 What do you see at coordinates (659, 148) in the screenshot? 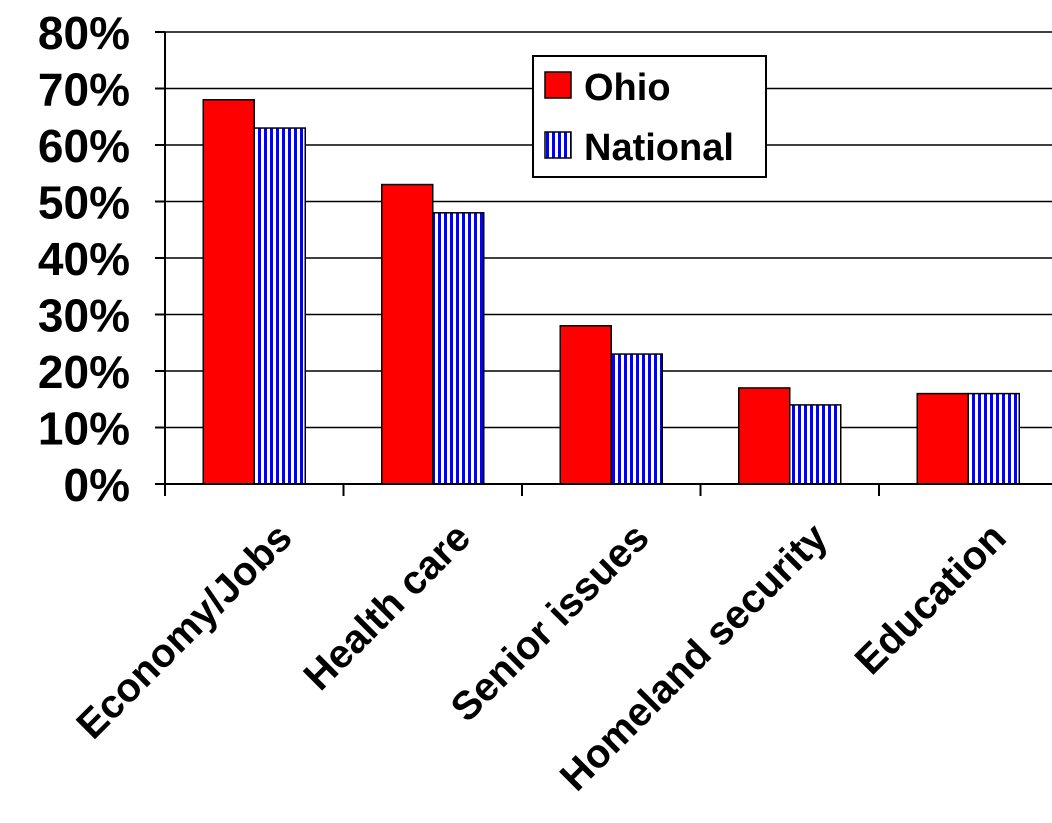
I see `legend-label-national: National` at bounding box center [659, 148].